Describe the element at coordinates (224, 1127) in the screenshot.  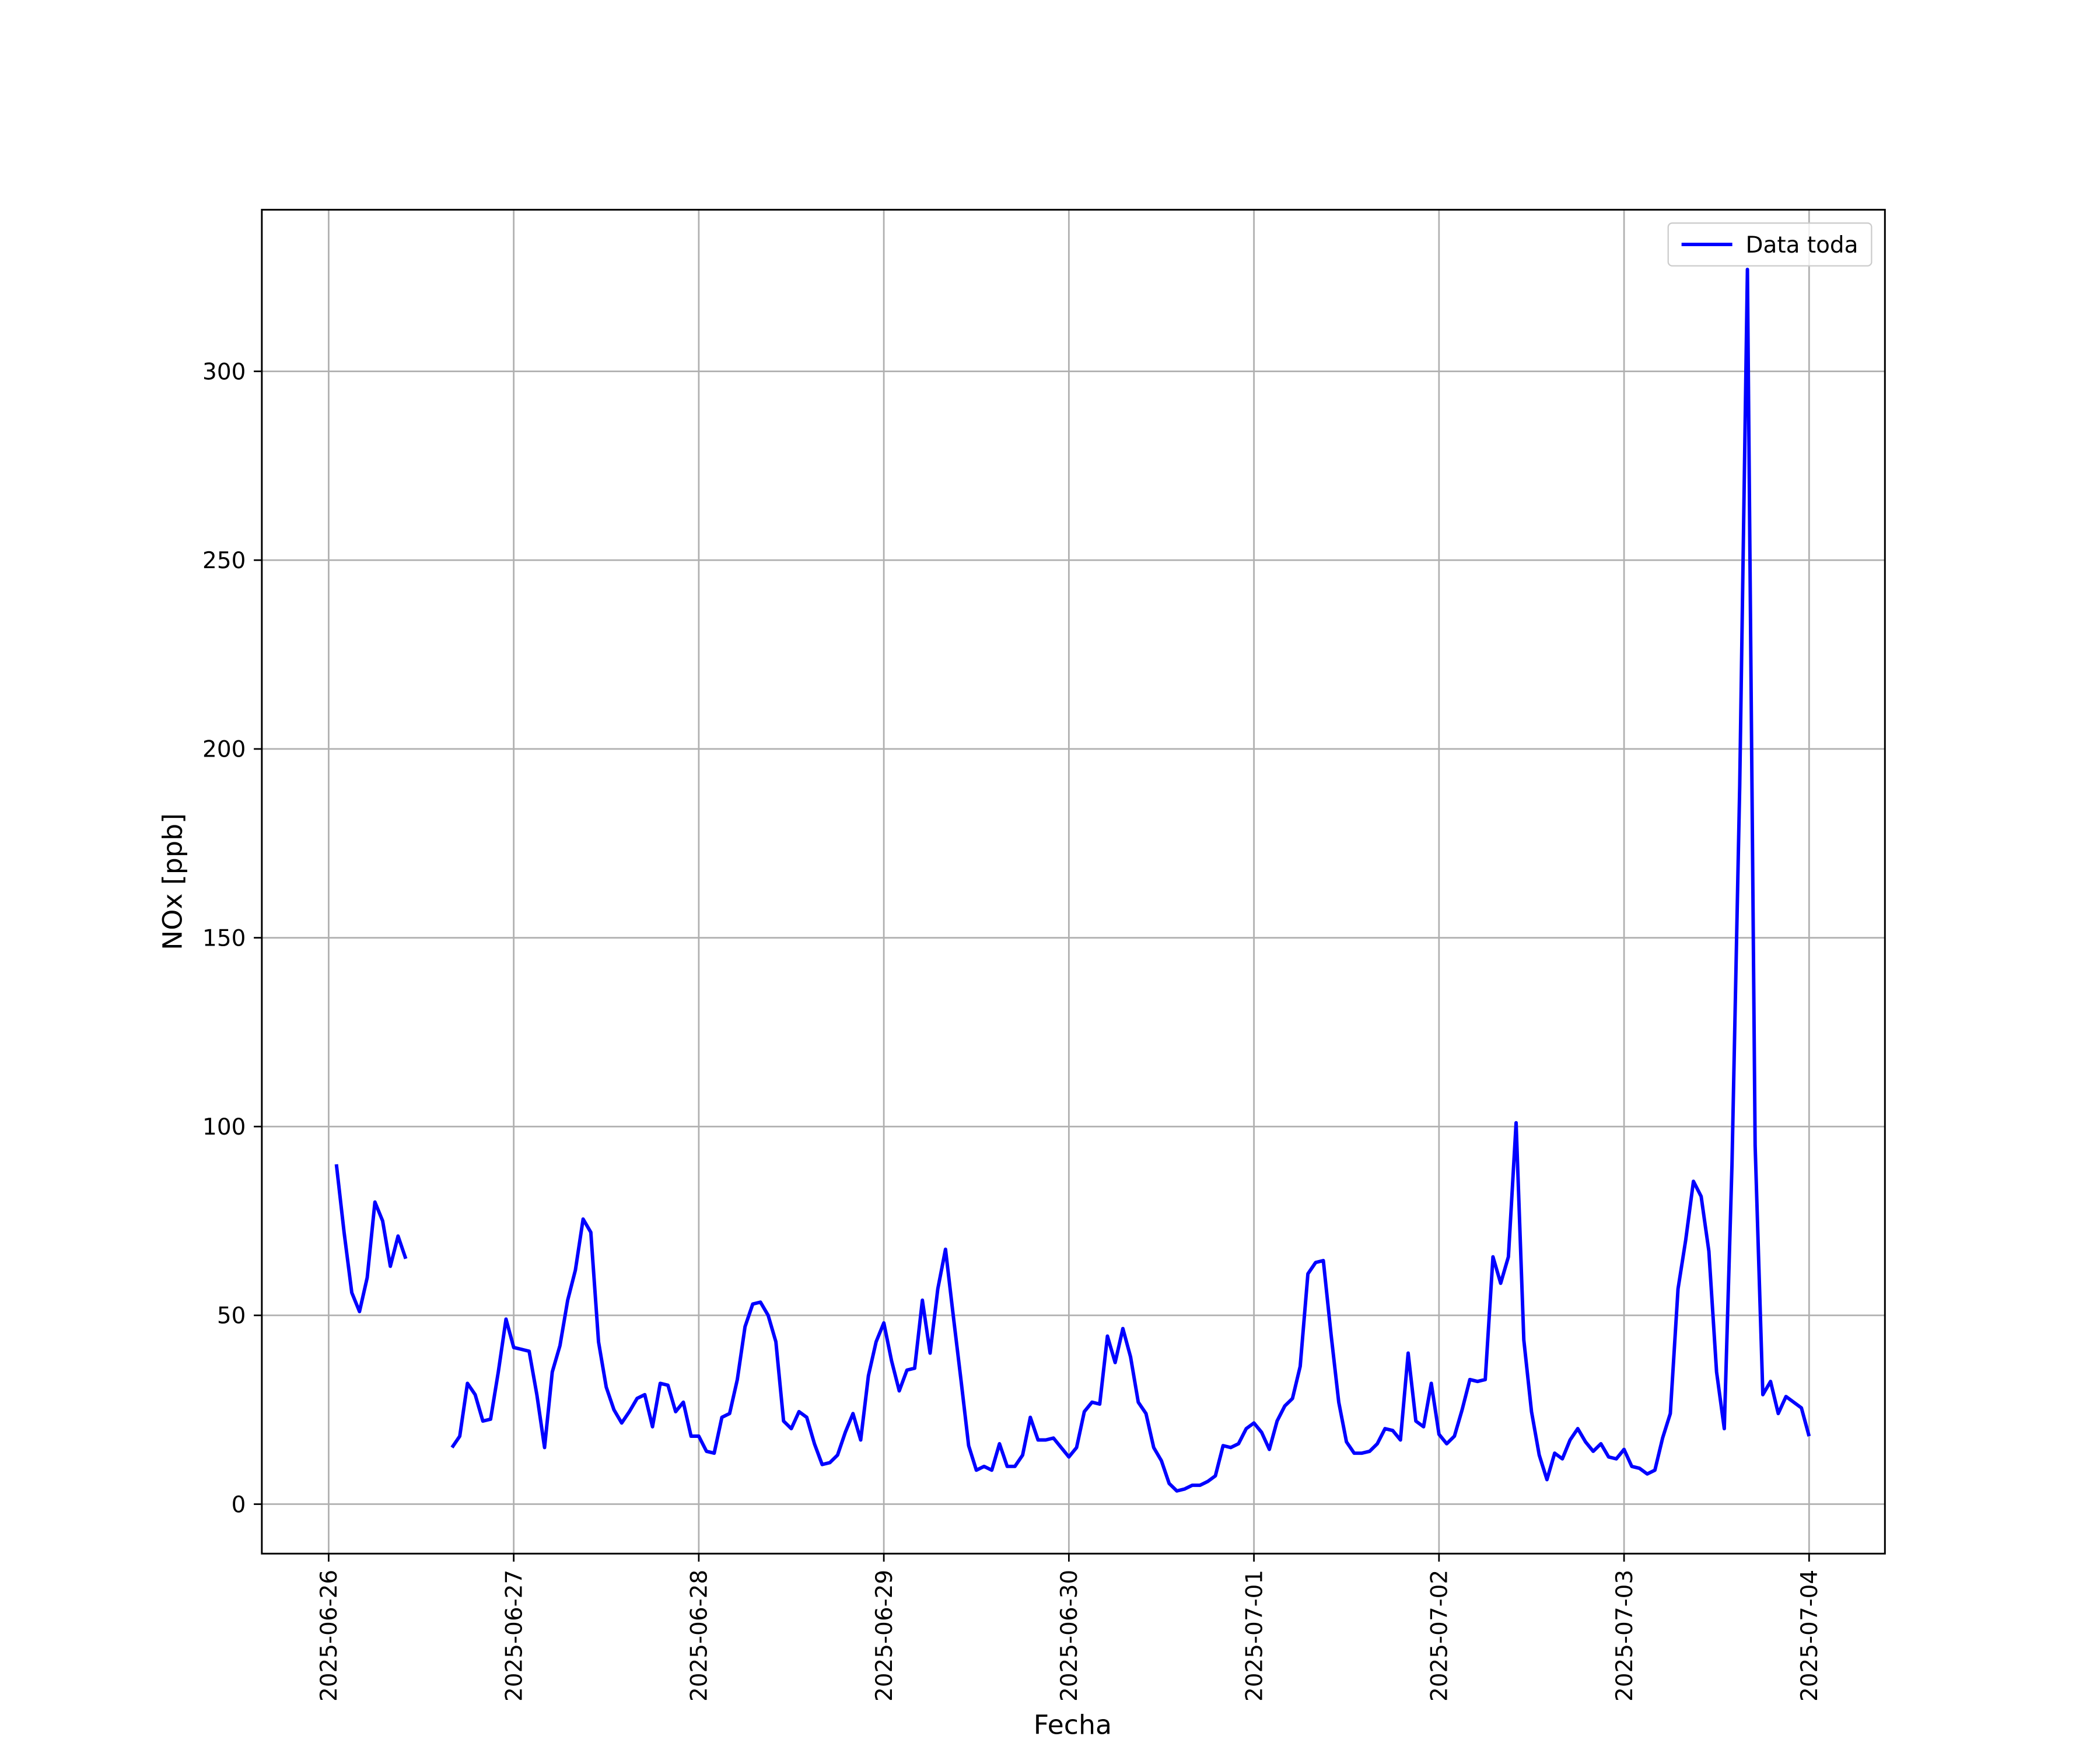
I see `y-tick-label: 100` at that location.